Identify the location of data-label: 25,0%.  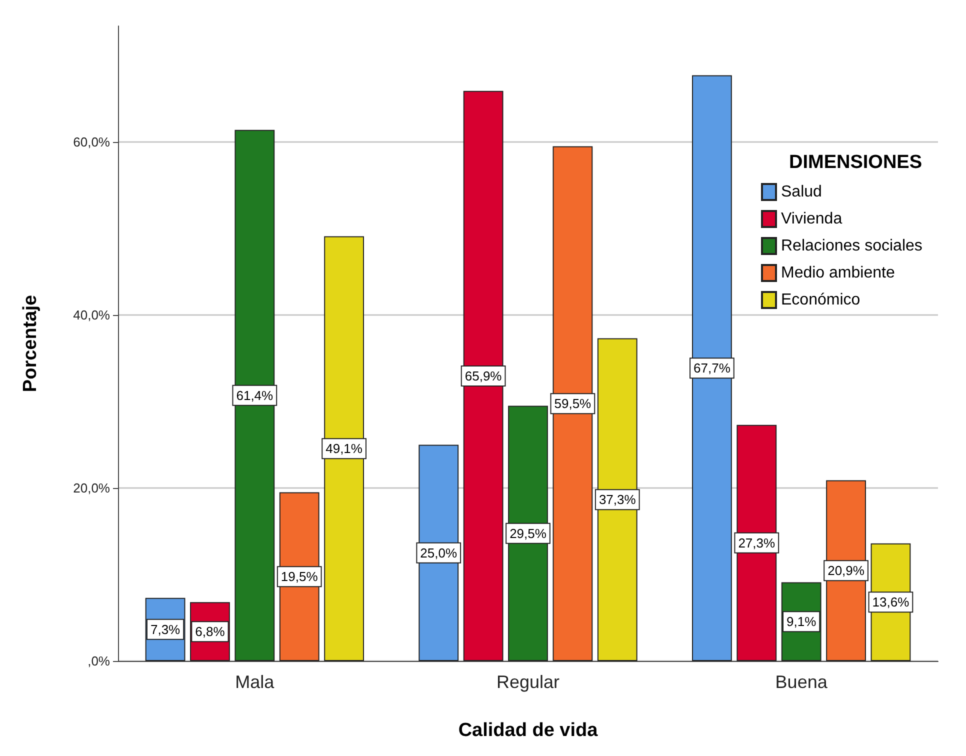
(439, 552).